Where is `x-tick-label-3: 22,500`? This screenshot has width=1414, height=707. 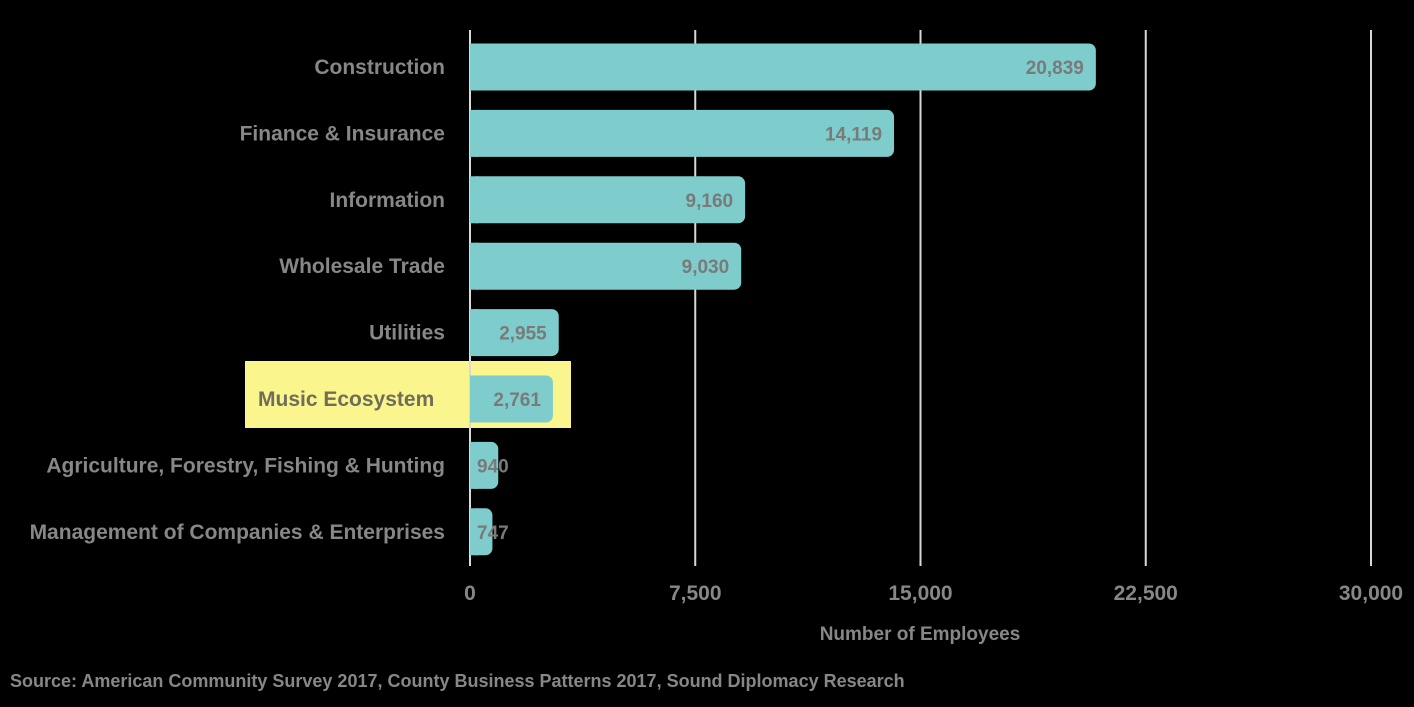
x-tick-label-3: 22,500 is located at coordinates (1146, 593).